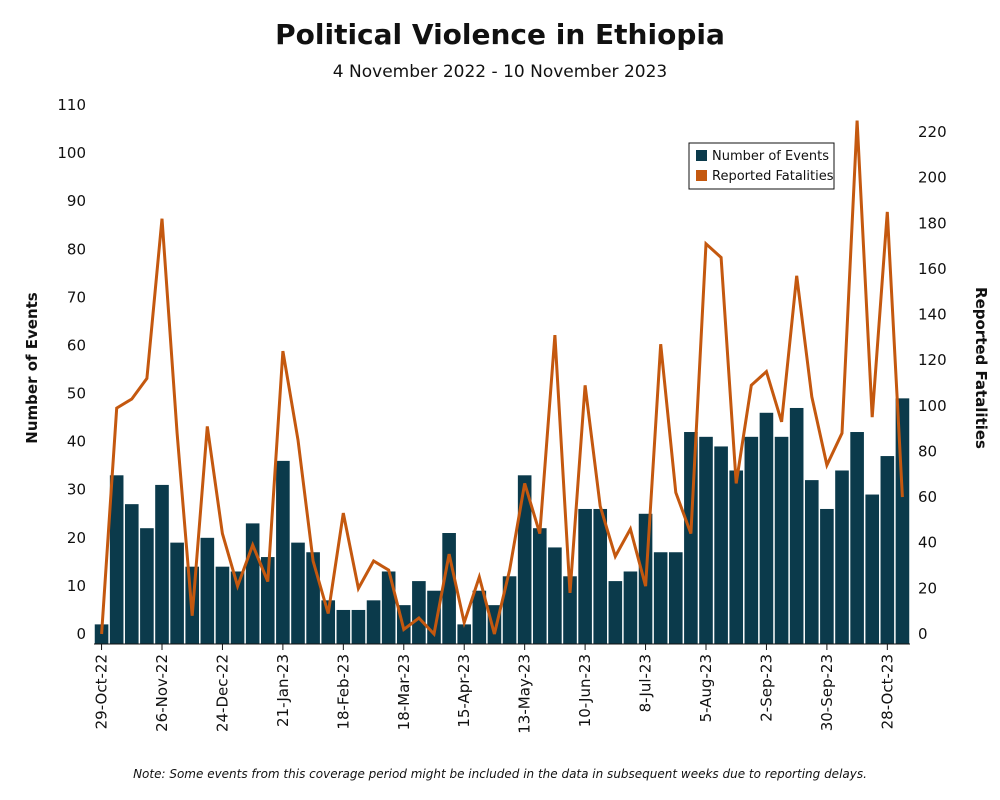 This screenshot has width=1000, height=800. What do you see at coordinates (76, 201) in the screenshot?
I see `y-left-tick-label: 90` at bounding box center [76, 201].